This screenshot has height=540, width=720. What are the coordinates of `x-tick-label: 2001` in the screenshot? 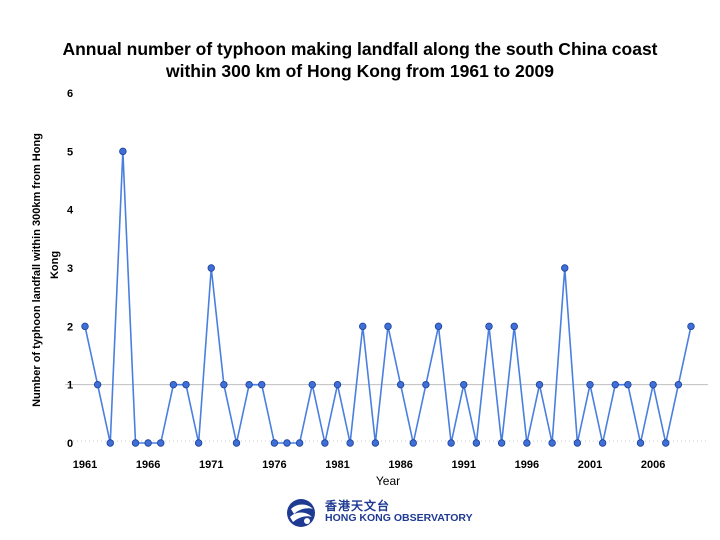 It's located at (590, 465).